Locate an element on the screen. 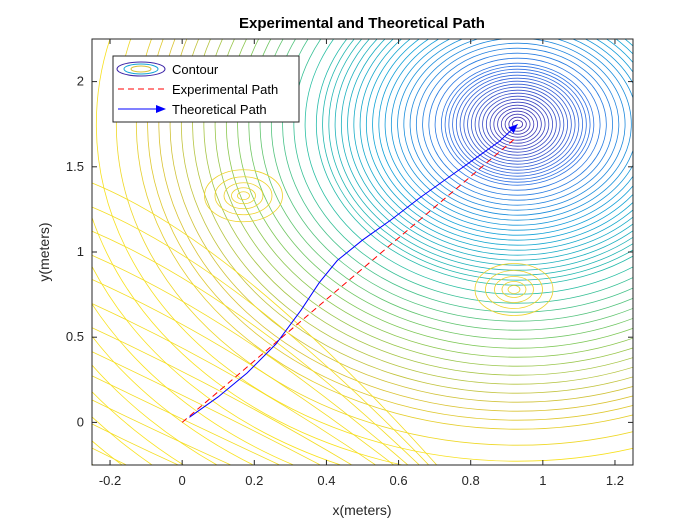 This screenshot has width=700, height=525. y-tick-label: 1 is located at coordinates (80, 251).